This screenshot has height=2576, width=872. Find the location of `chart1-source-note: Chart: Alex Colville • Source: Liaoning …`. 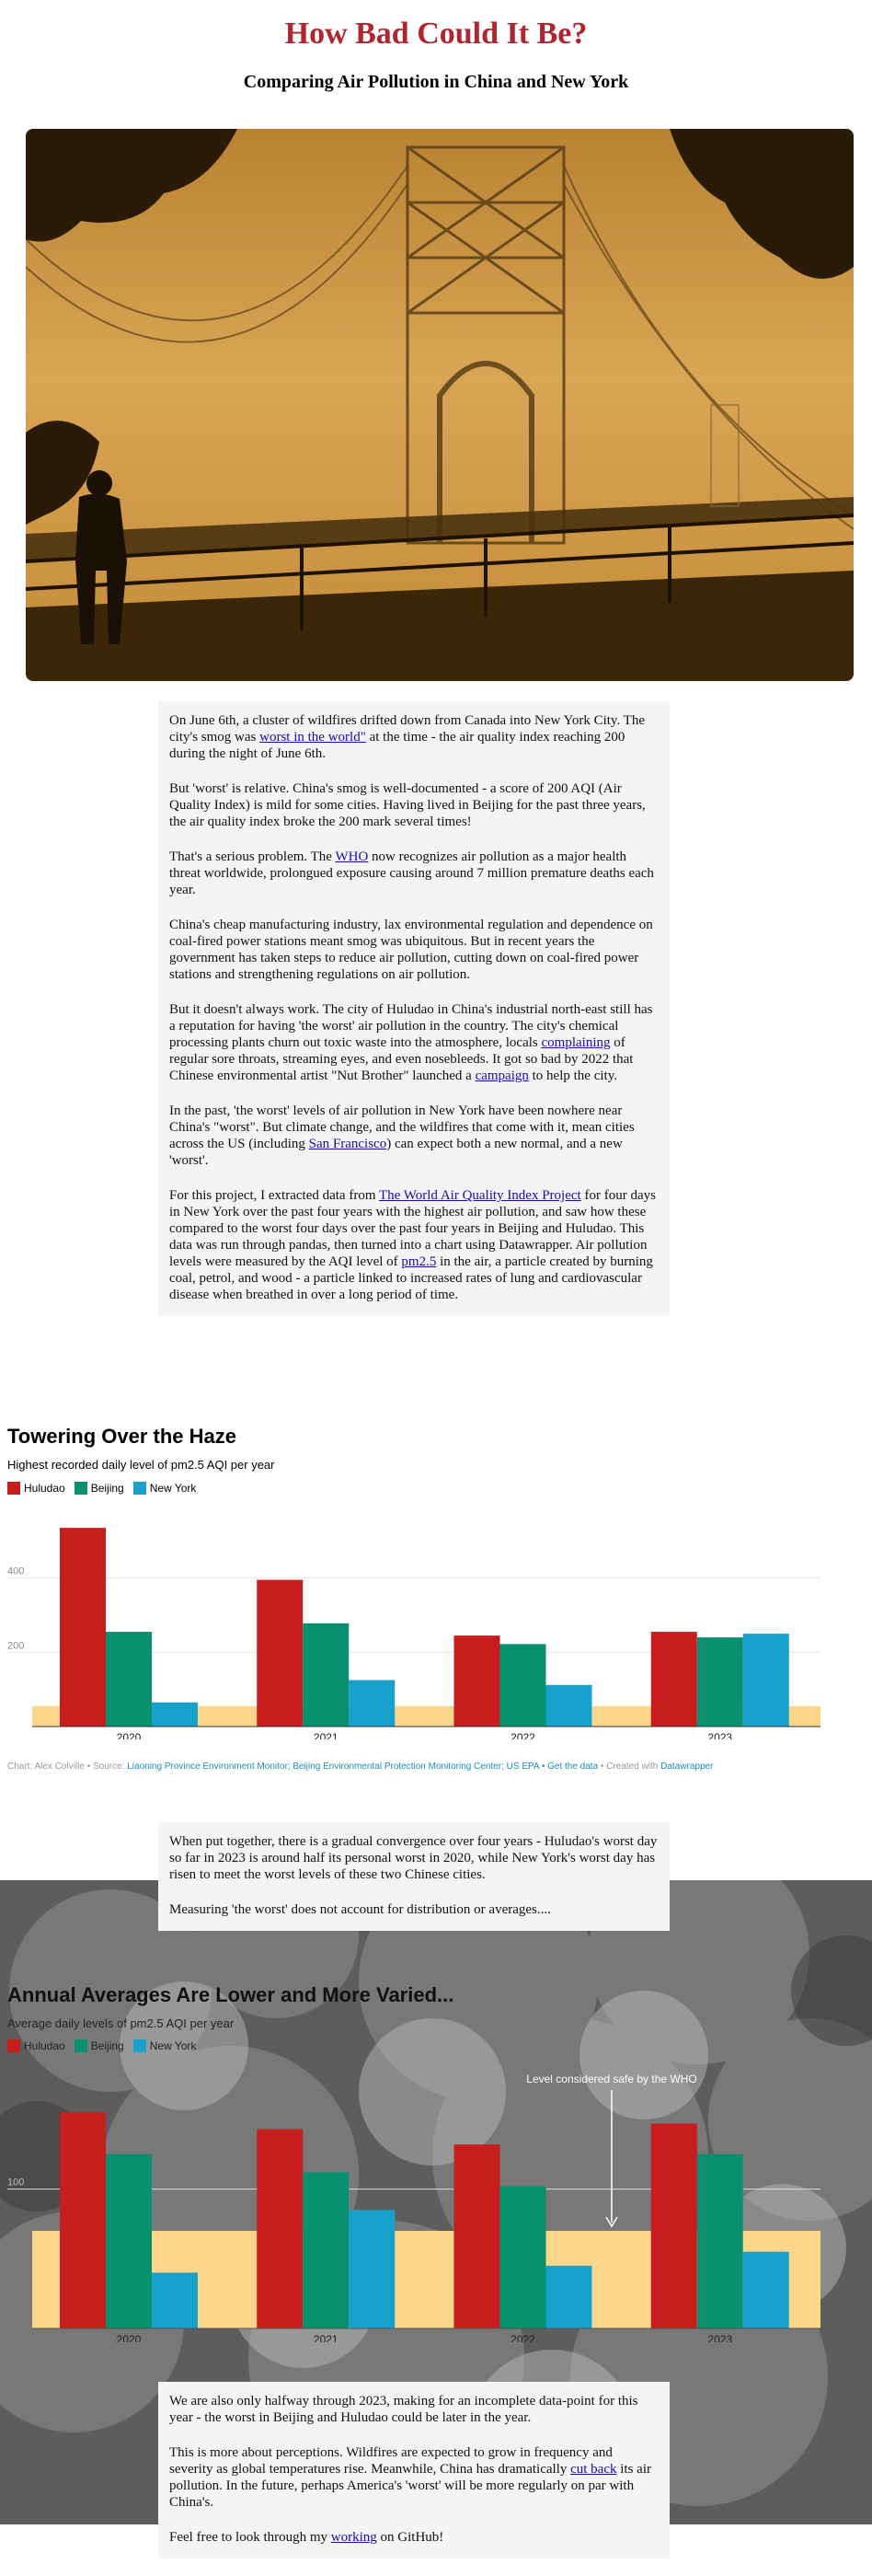

chart1-source-note: Chart: Alex Colville • Source: Liaoning … is located at coordinates (360, 1767).